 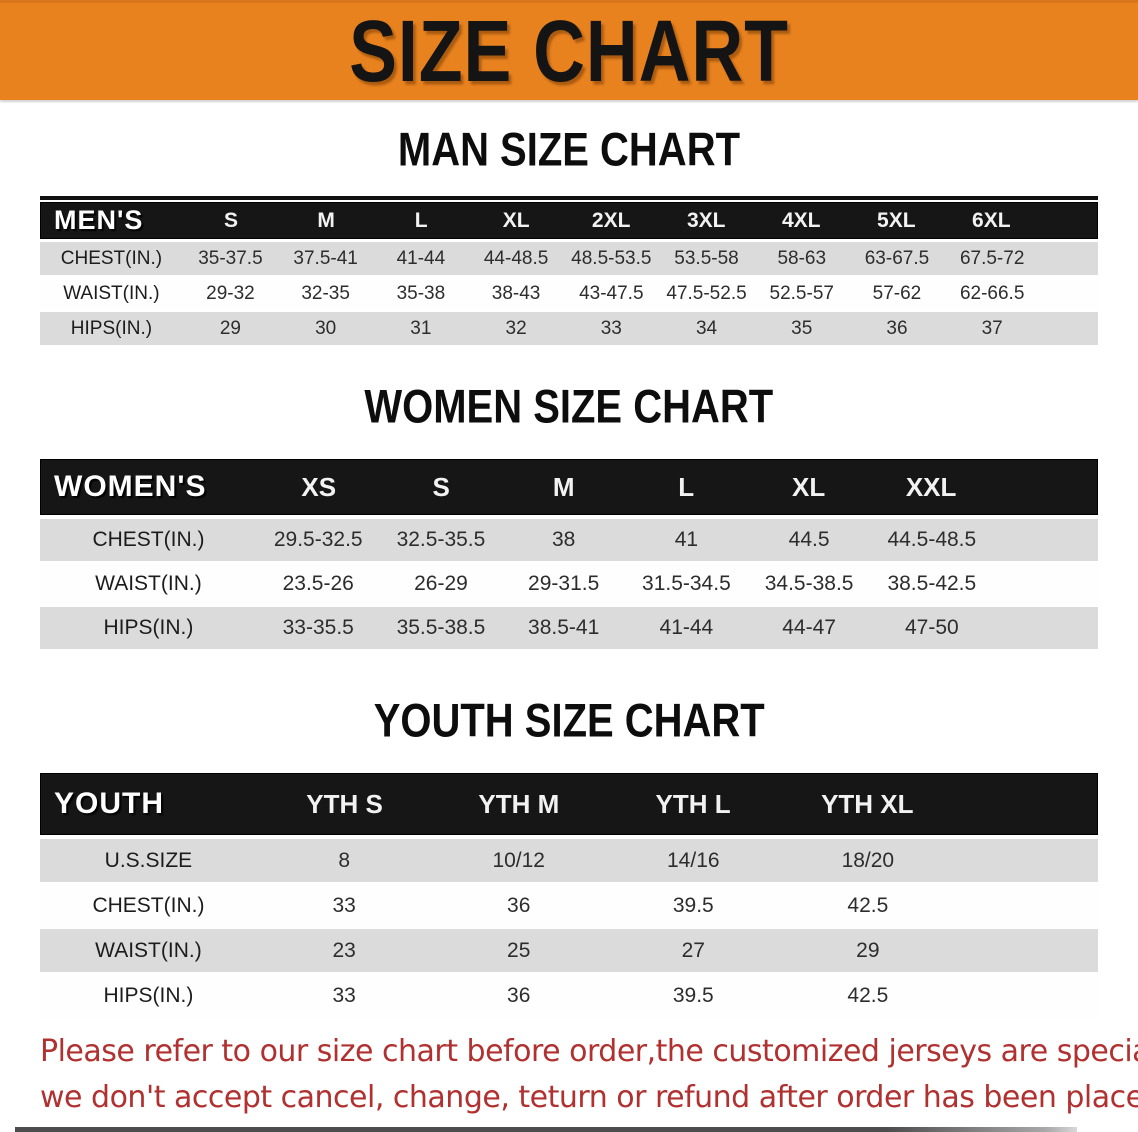 What do you see at coordinates (693, 803) in the screenshot?
I see `column-header: YTH L` at bounding box center [693, 803].